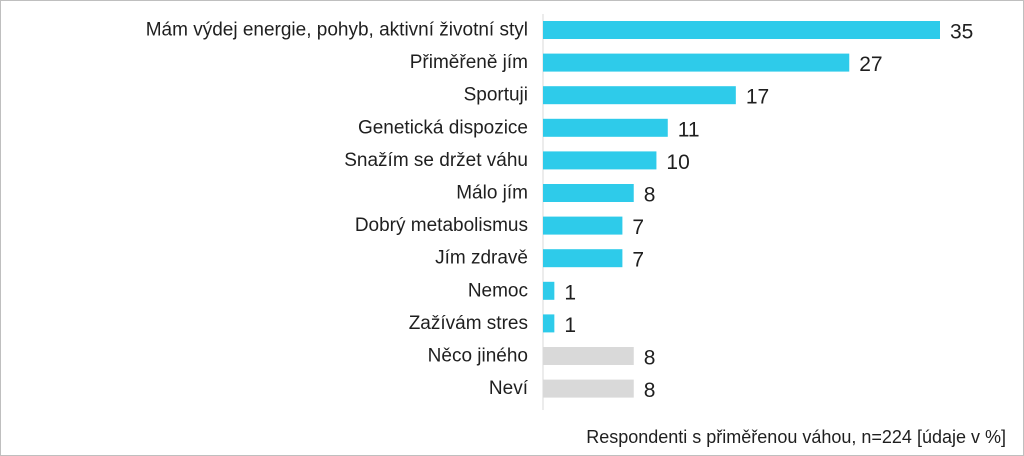 This screenshot has height=456, width=1024. I want to click on category-label: Sportuji, so click(496, 95).